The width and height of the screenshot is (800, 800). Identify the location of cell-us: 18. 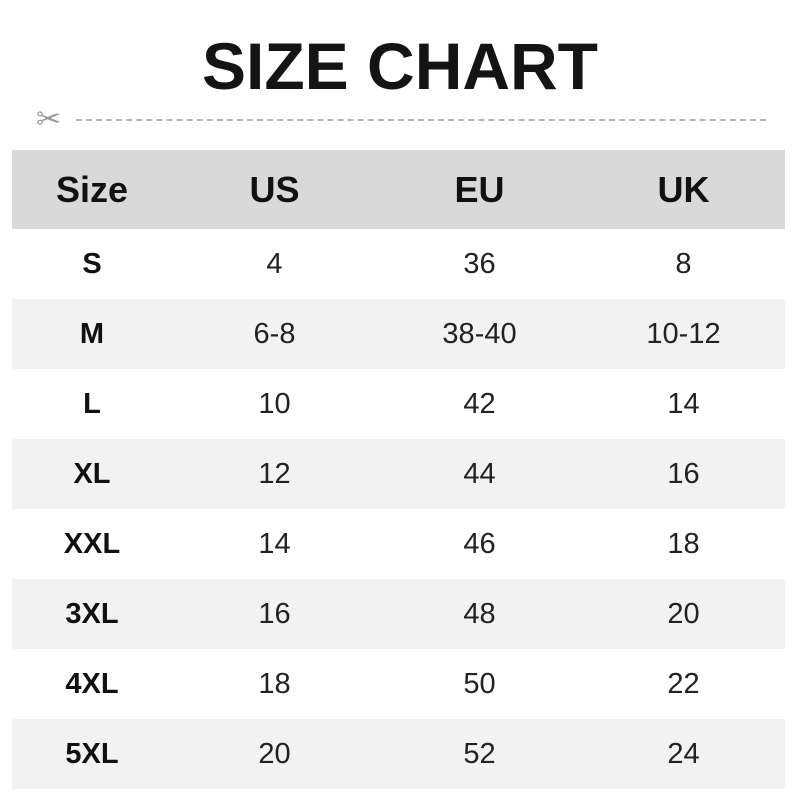
(274, 683).